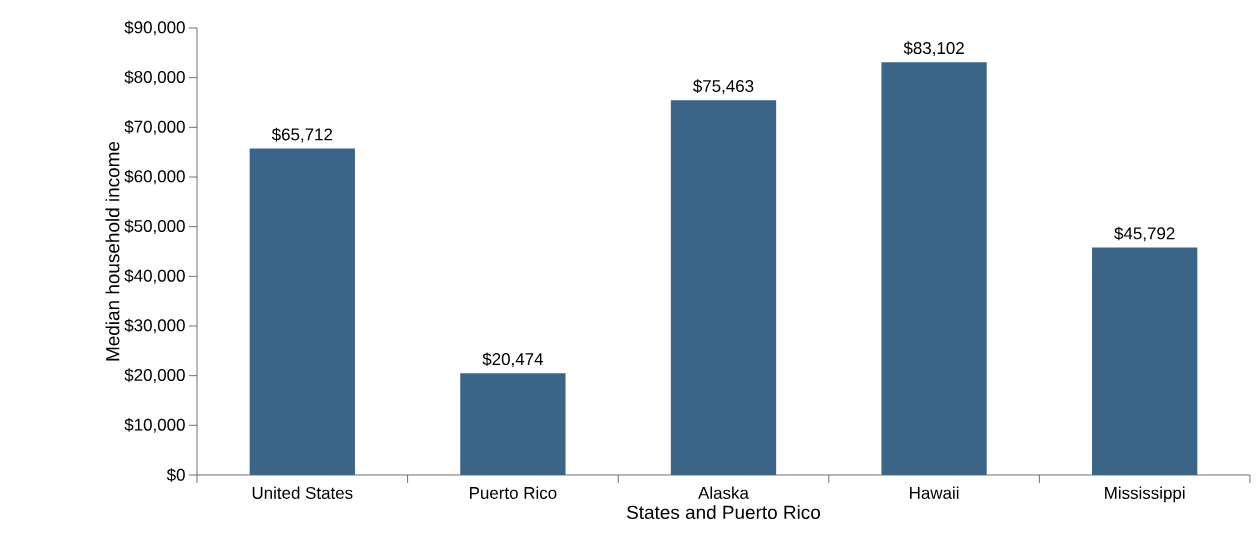 The width and height of the screenshot is (1259, 556). What do you see at coordinates (934, 492) in the screenshot?
I see `x-tick-label: Hawaii` at bounding box center [934, 492].